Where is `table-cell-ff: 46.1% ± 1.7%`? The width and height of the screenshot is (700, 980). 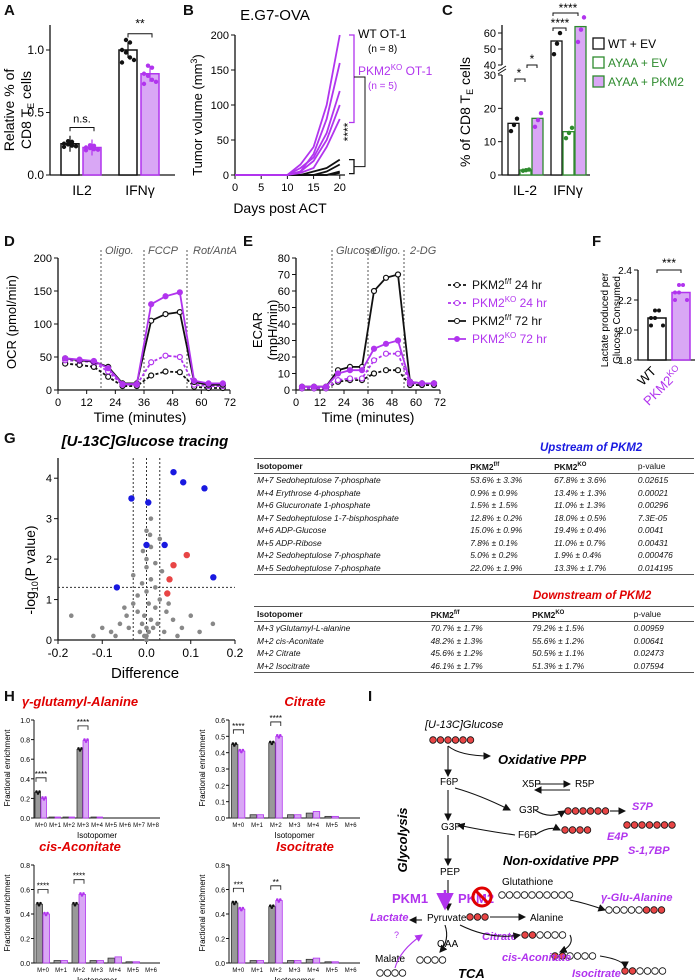 table-cell-ff: 46.1% ± 1.7% is located at coordinates (478, 666).